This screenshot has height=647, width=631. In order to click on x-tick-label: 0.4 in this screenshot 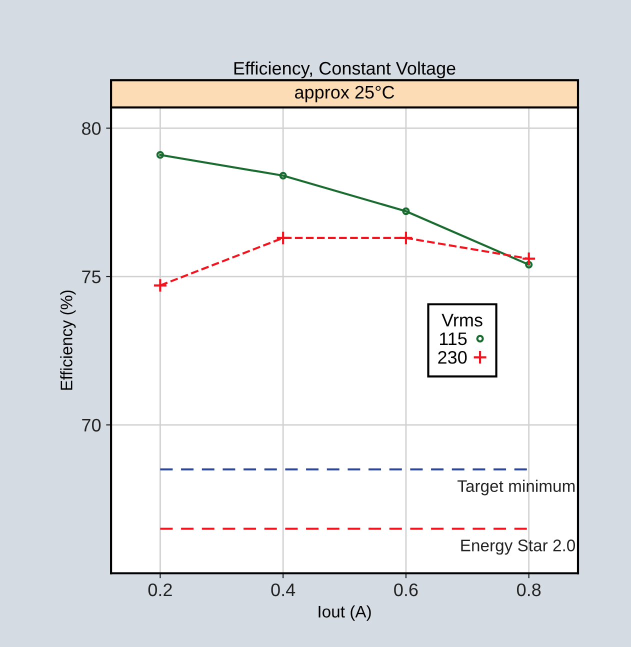, I will do `click(283, 589)`.